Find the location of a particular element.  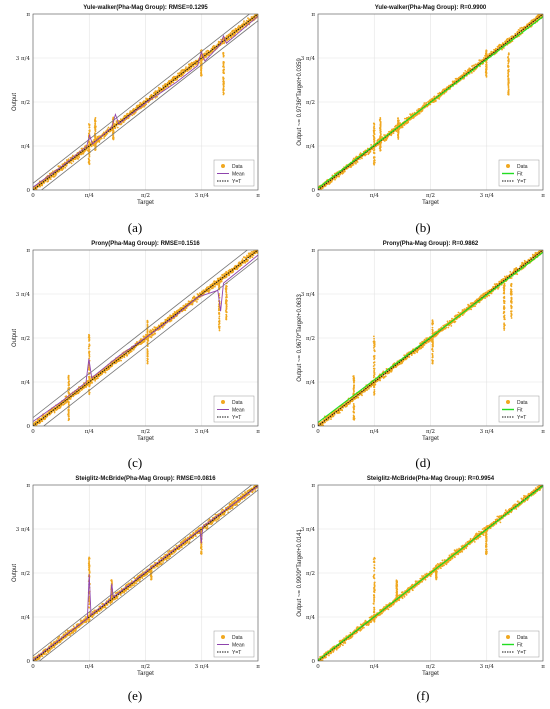

panel-label: (b) is located at coordinates (422, 227).